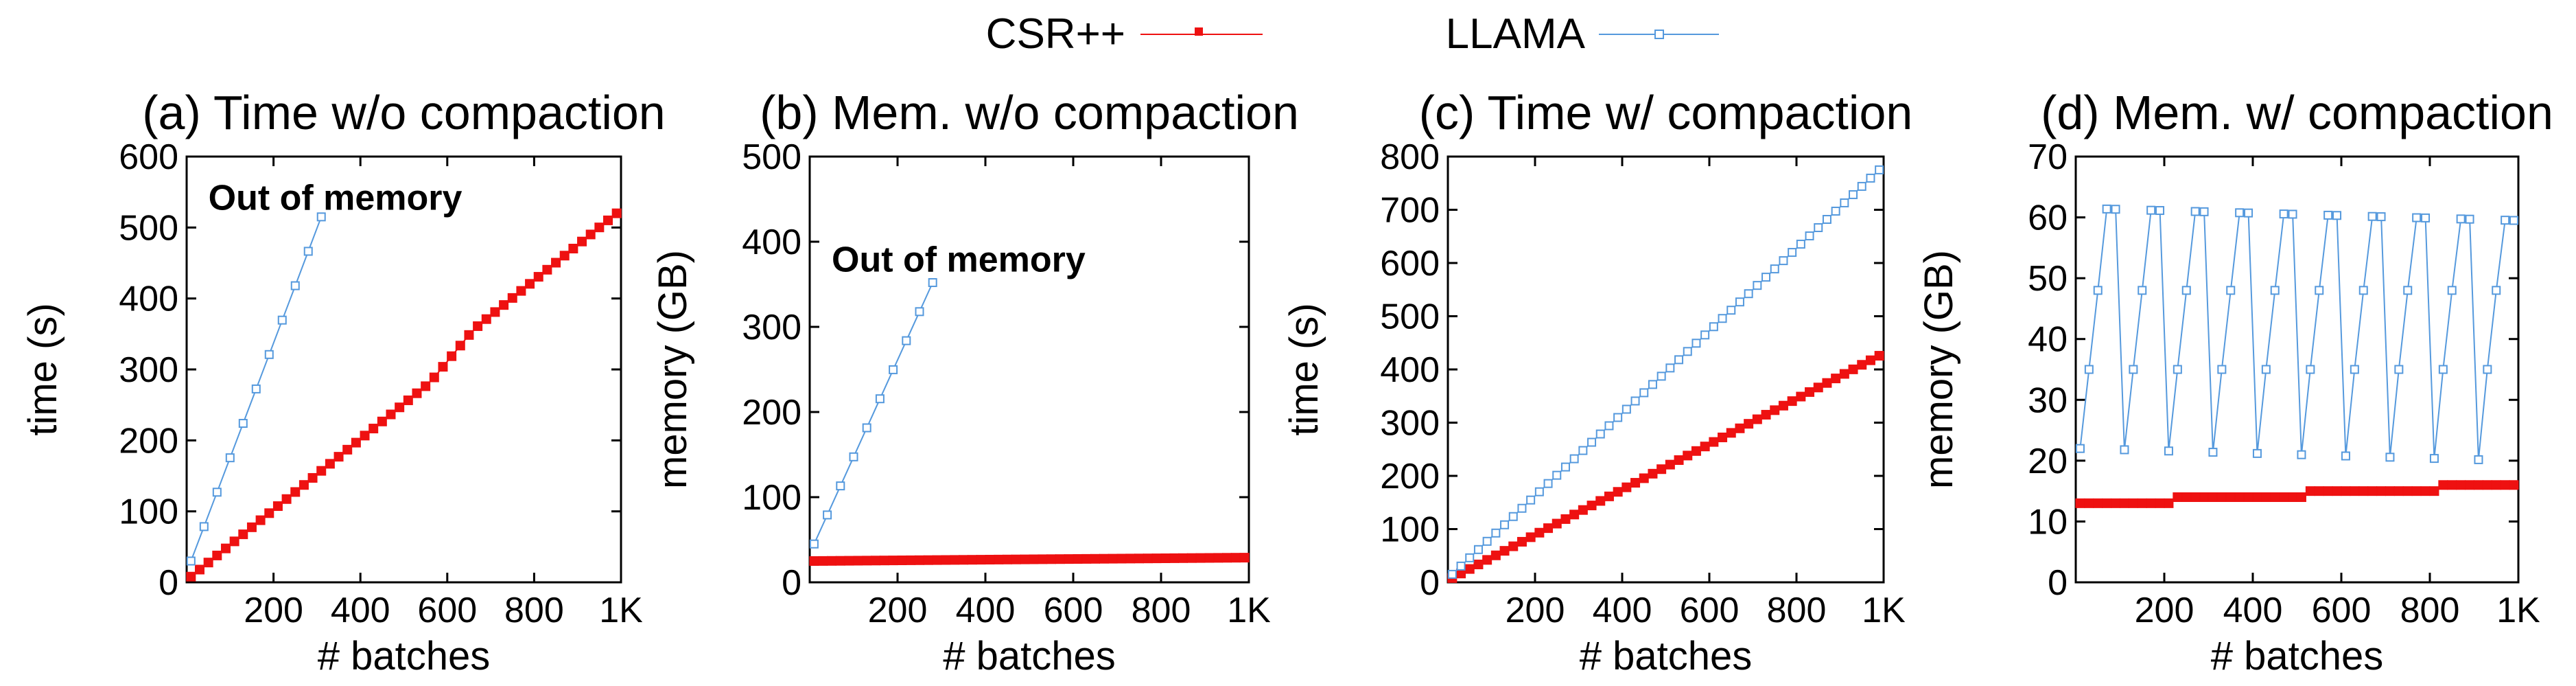 The height and width of the screenshot is (686, 2576). What do you see at coordinates (1410, 530) in the screenshot?
I see `y-tick-label: 100` at bounding box center [1410, 530].